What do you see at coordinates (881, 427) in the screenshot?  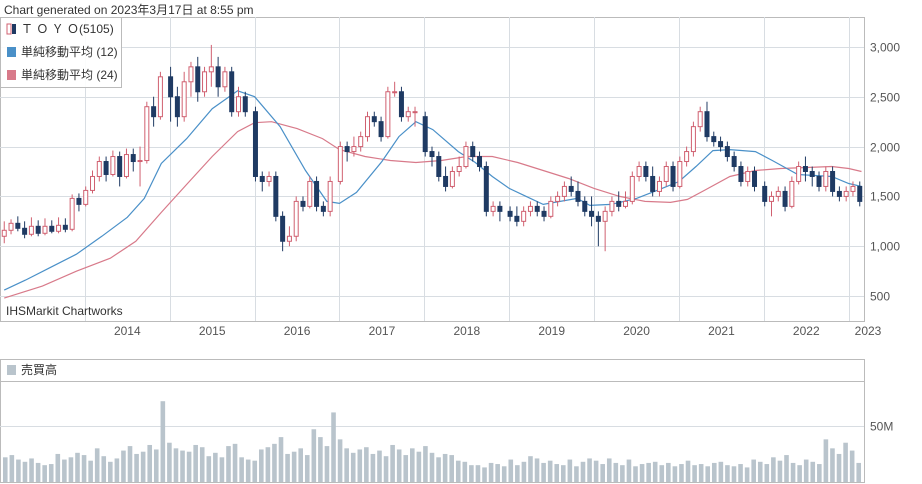 I see `volume-y-tick-label: 50M` at bounding box center [881, 427].